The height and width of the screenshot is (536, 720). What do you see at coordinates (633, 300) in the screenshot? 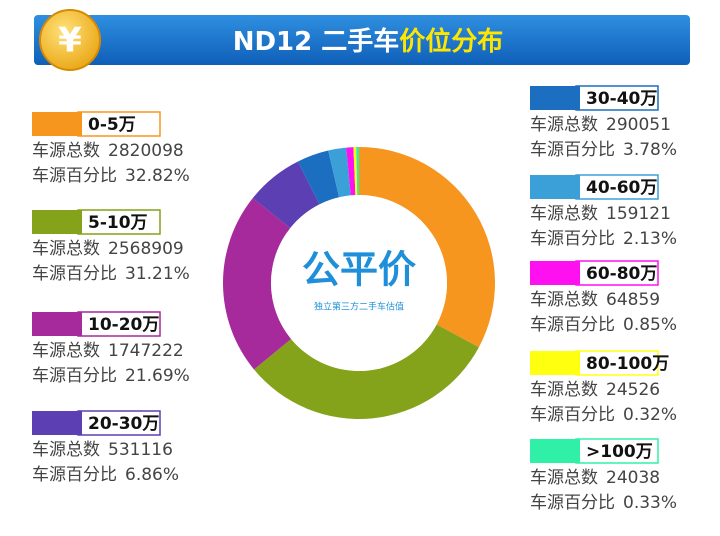
I see `count-value: 64859` at bounding box center [633, 300].